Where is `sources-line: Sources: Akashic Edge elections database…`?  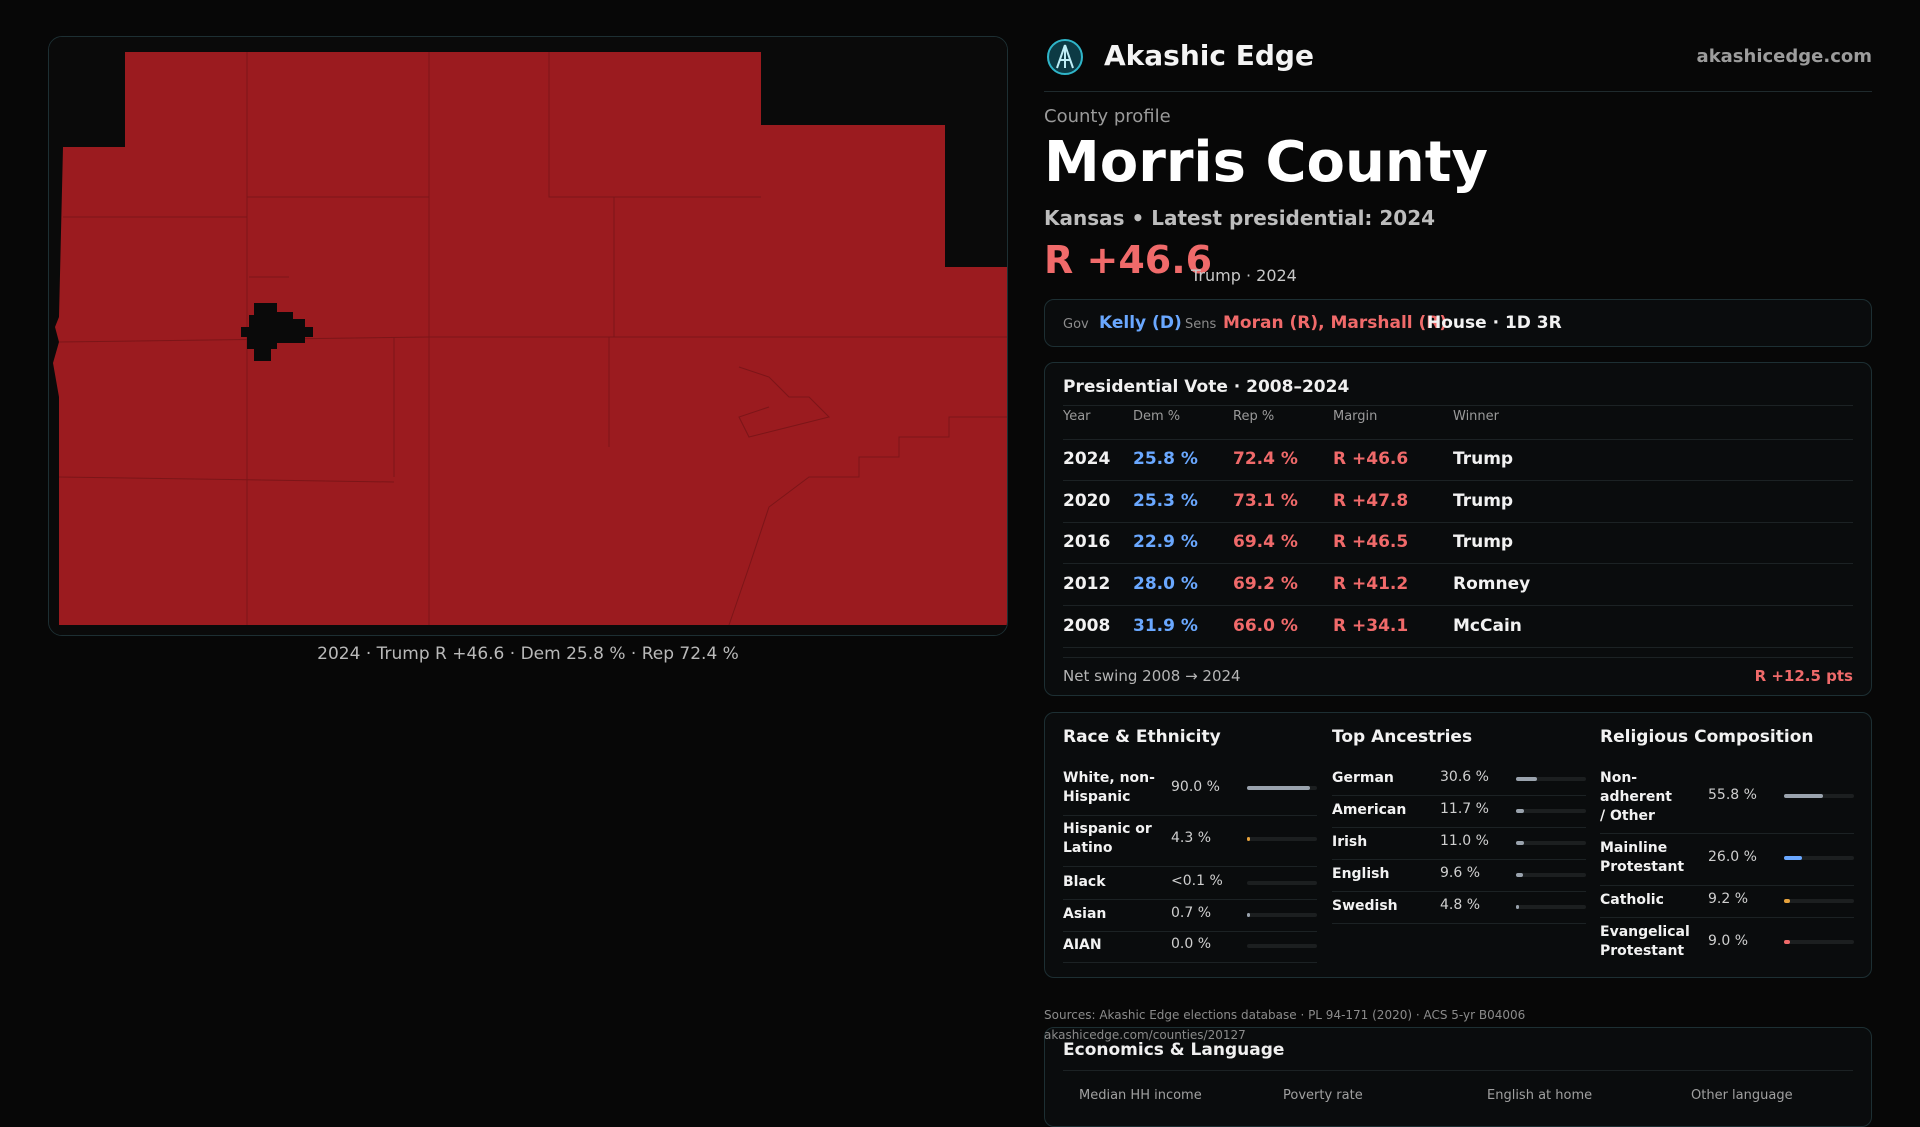 sources-line: Sources: Akashic Edge elections database… is located at coordinates (1285, 1015).